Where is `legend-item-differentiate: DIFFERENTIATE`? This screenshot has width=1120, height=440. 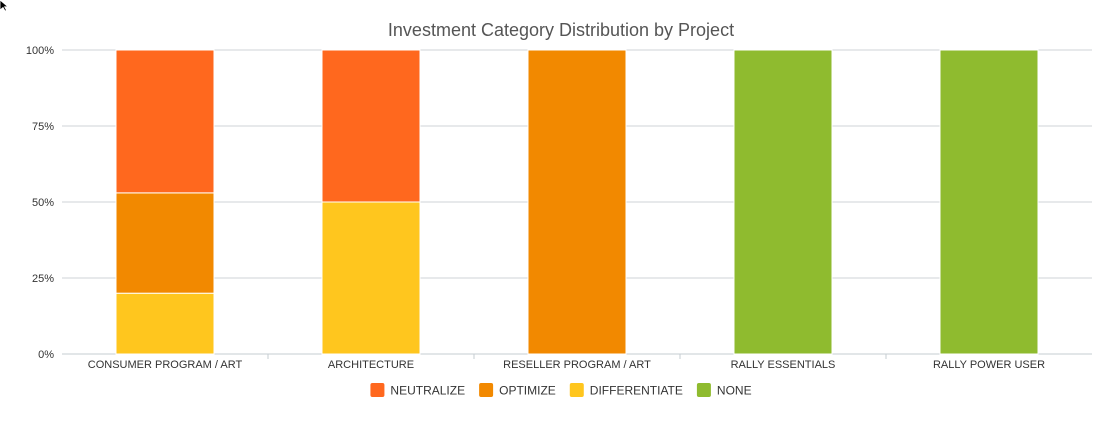
legend-item-differentiate: DIFFERENTIATE is located at coordinates (626, 390).